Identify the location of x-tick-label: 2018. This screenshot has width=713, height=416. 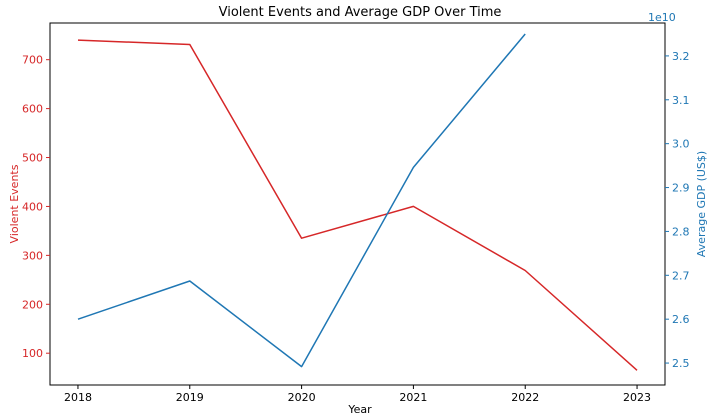
(78, 397).